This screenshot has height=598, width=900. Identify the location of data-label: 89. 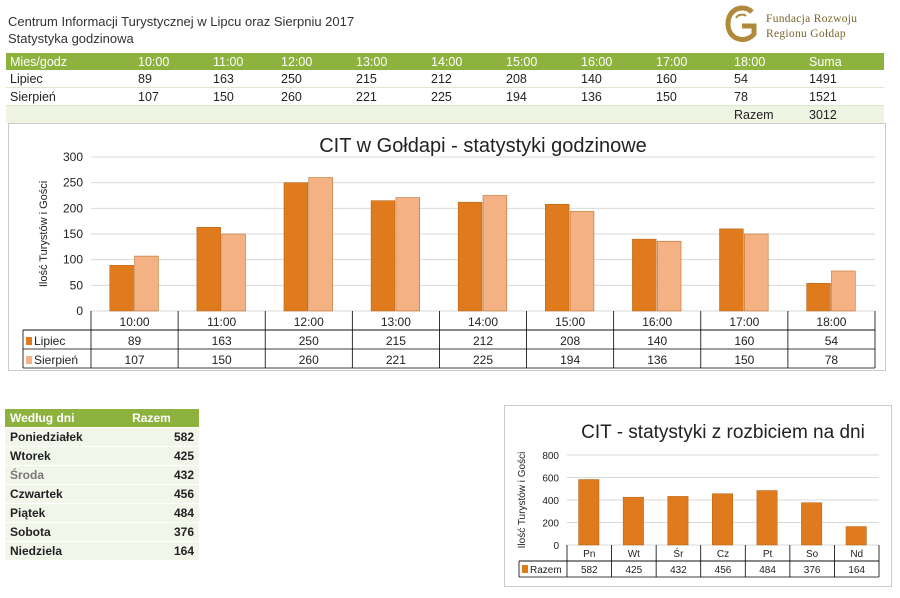
(135, 341).